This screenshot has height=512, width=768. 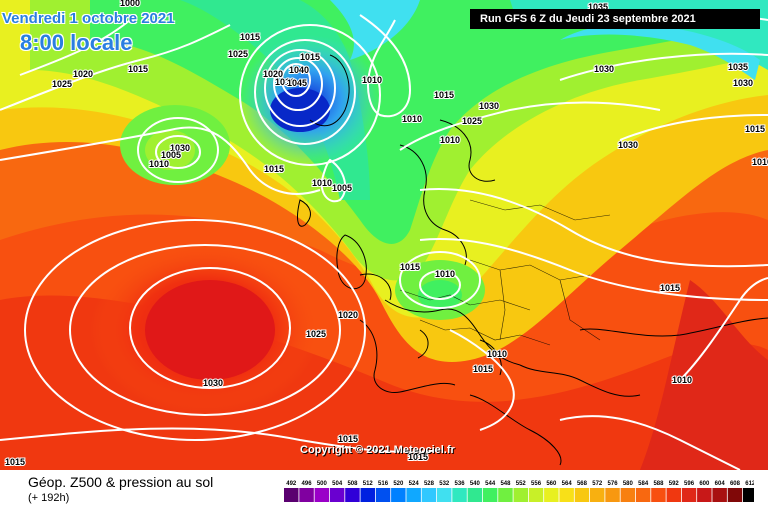 I want to click on legend-tick-label: 608, so click(x=735, y=484).